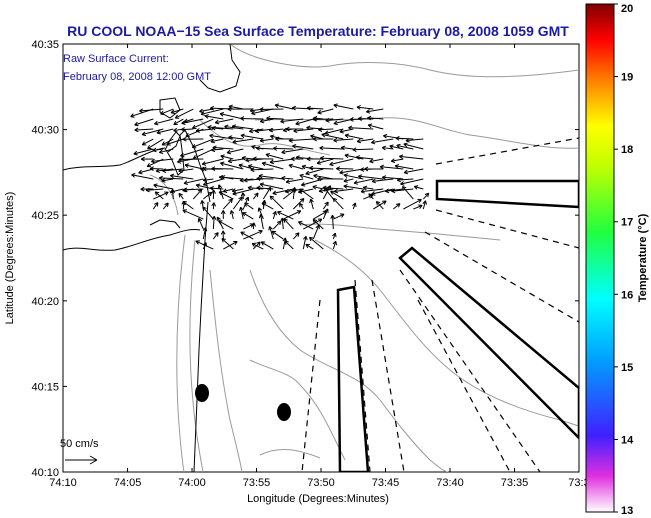 This screenshot has width=651, height=518. What do you see at coordinates (515, 483) in the screenshot?
I see `x-tick-label: 73:35` at bounding box center [515, 483].